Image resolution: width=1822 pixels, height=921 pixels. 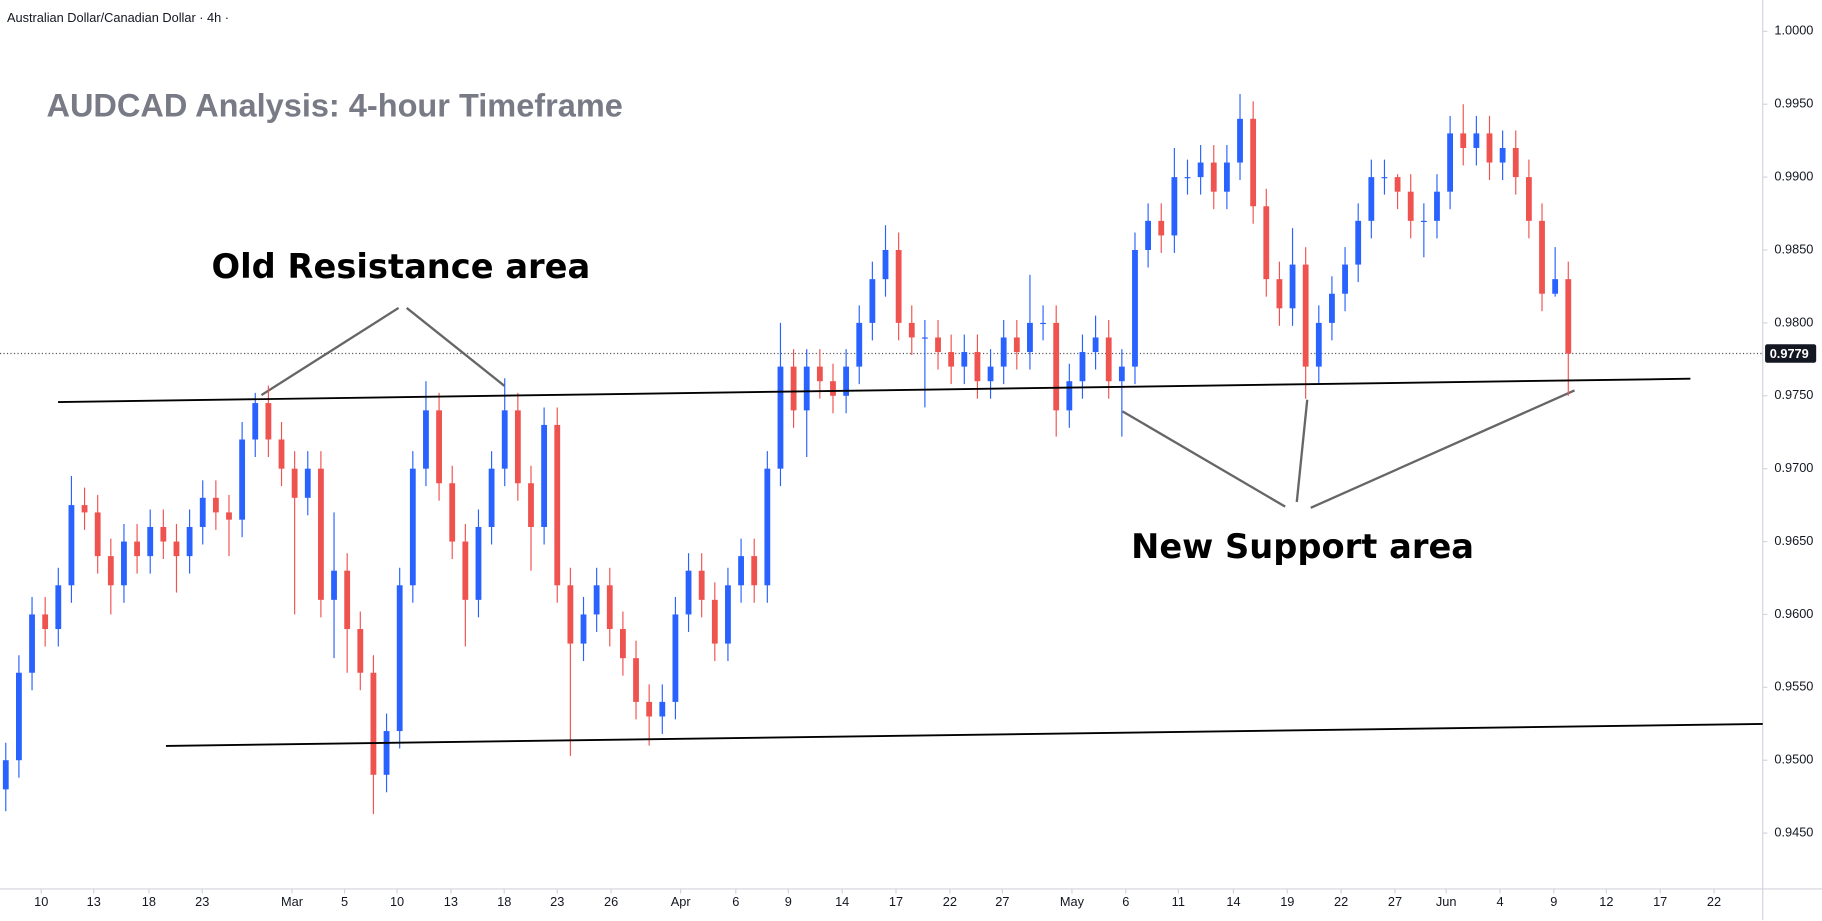 What do you see at coordinates (1793, 686) in the screenshot?
I see `y-tick-label: 0.9550` at bounding box center [1793, 686].